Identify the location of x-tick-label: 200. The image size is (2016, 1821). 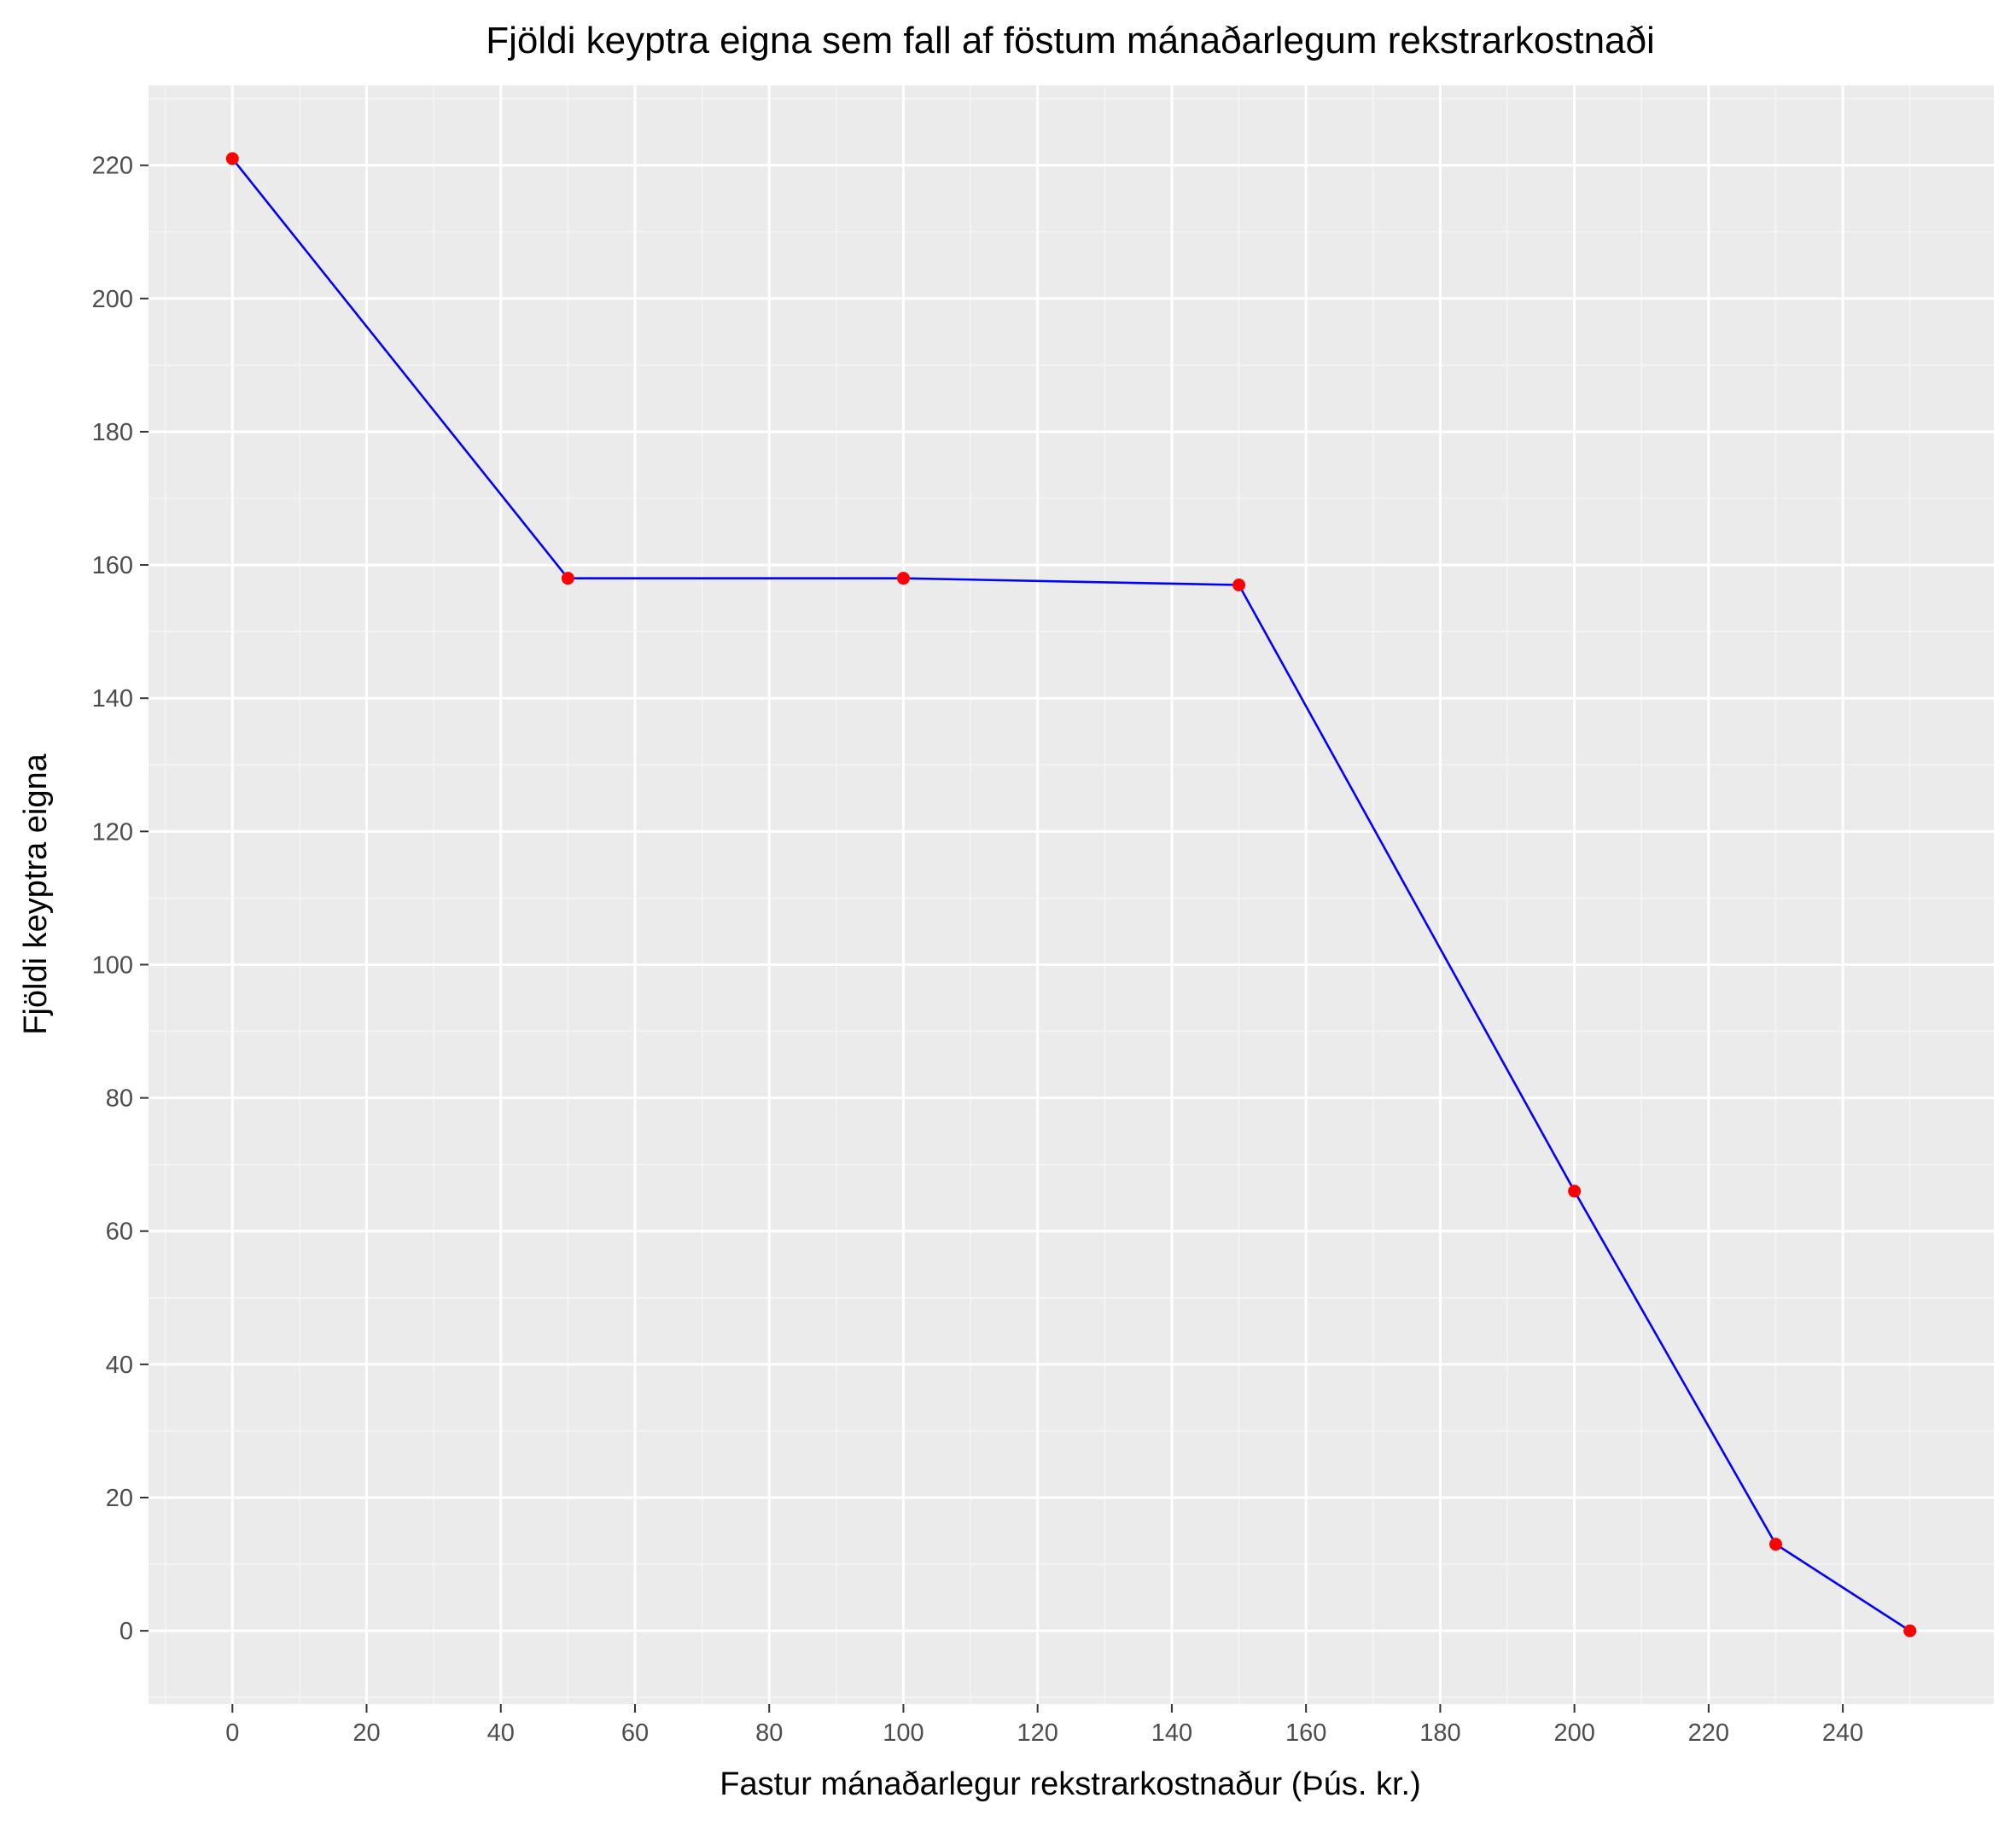
(1573, 1733).